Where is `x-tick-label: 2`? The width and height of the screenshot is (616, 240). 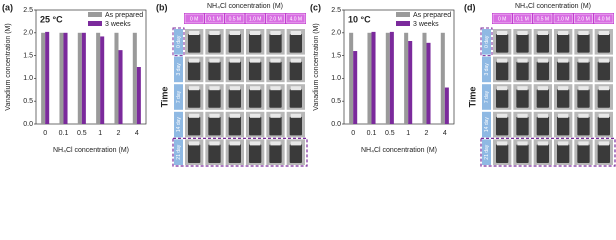 x-tick-label: 2 is located at coordinates (119, 133).